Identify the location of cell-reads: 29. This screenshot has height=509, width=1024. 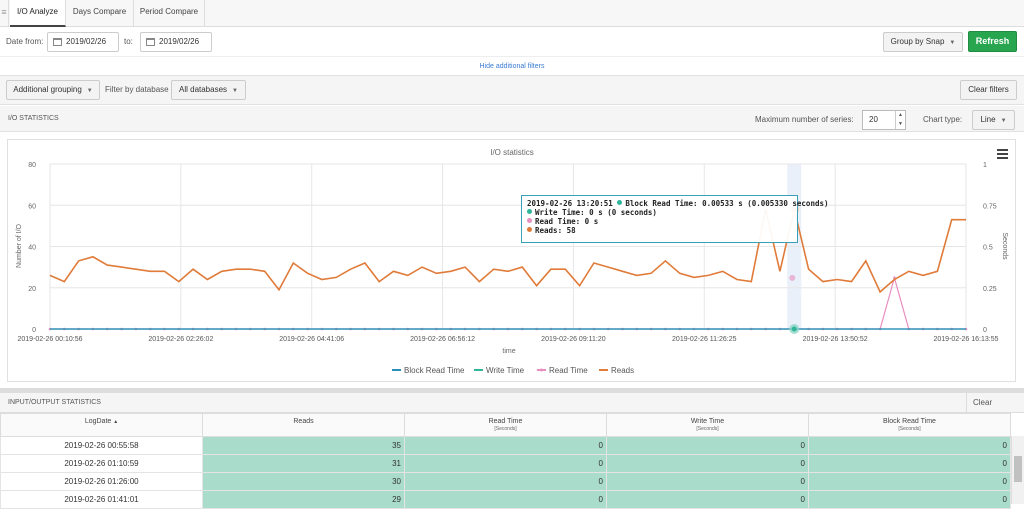
(303, 499).